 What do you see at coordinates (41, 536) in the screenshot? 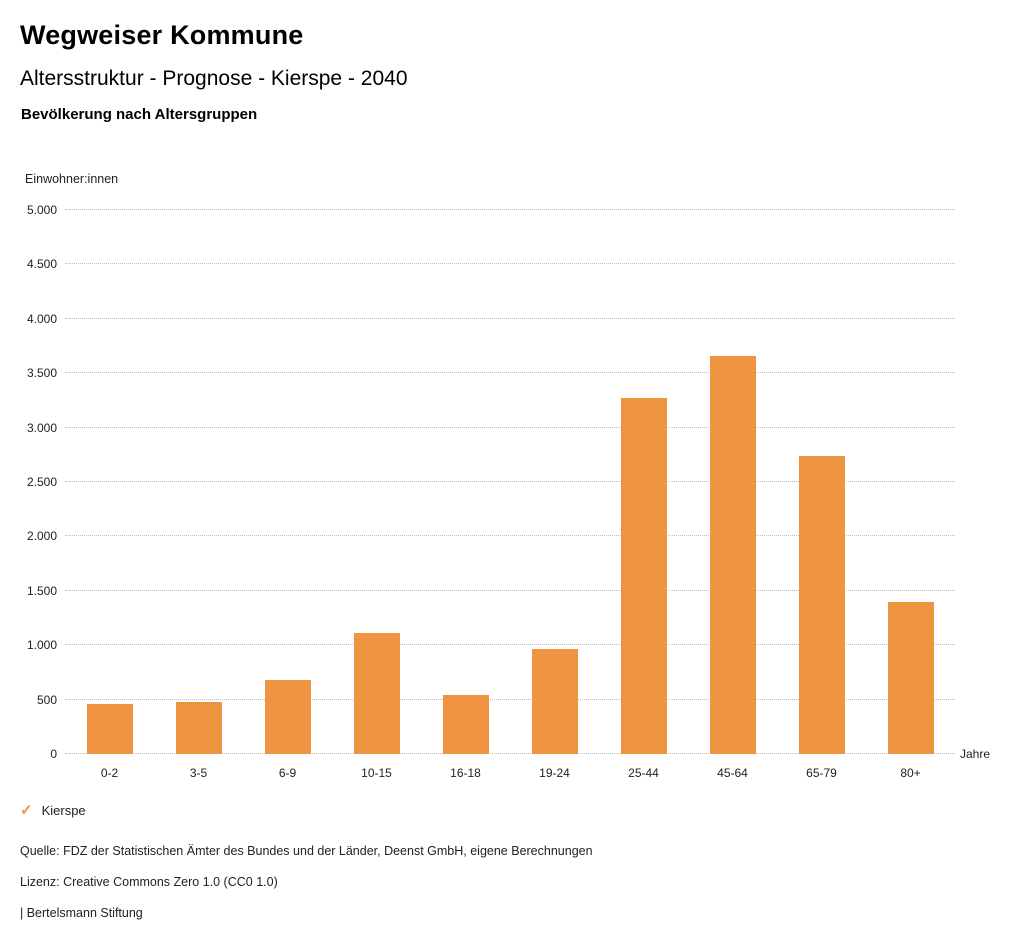
I see `y-tick-label: 2.000` at bounding box center [41, 536].